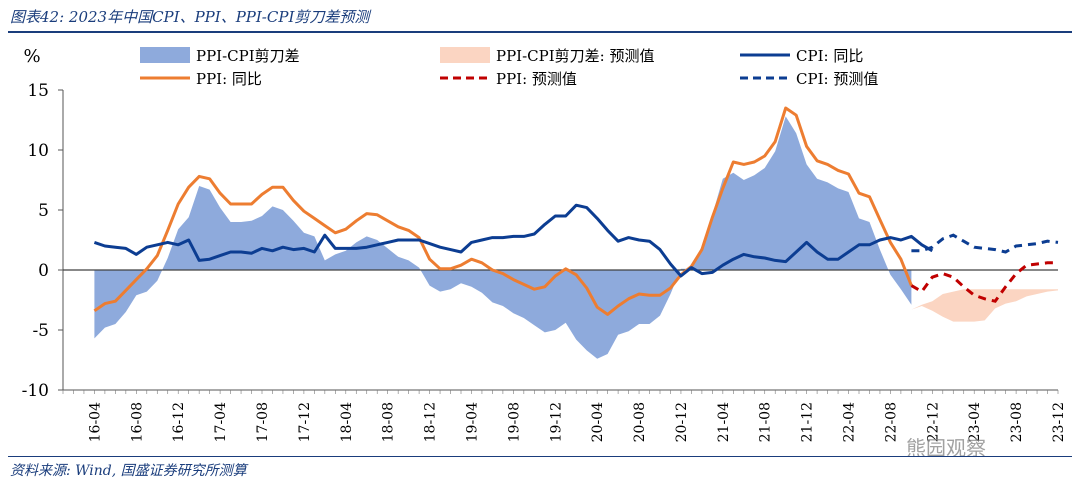 The height and width of the screenshot is (496, 1080). I want to click on source-note: 资料来源: Wind, 国盛证券研究所测算, so click(128, 471).